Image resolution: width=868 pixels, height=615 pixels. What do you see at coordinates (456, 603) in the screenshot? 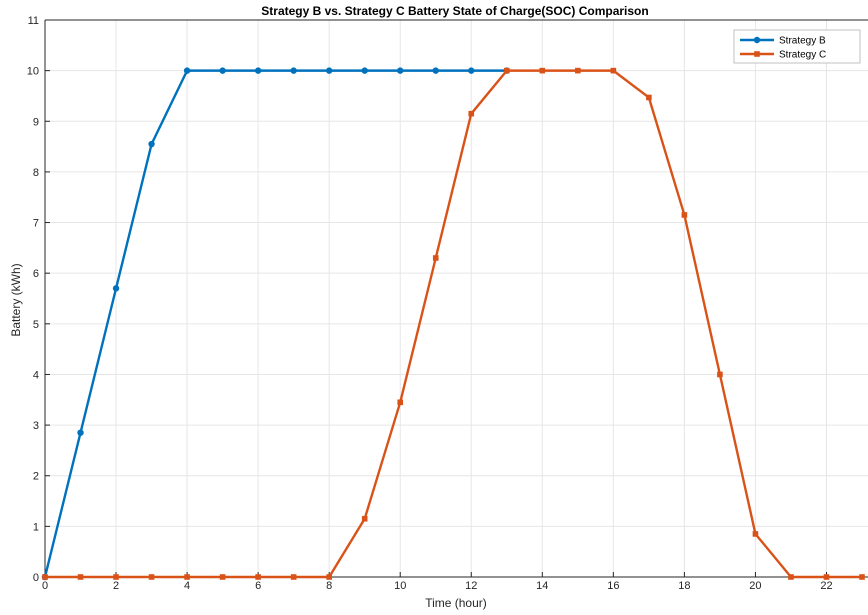
I see `x-axis-label: Time (hour)` at bounding box center [456, 603].